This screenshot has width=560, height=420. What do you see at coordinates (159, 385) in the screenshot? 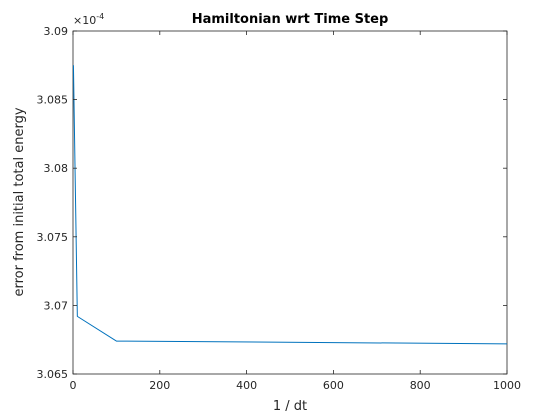
I see `x-tick-label: 200` at bounding box center [159, 385].